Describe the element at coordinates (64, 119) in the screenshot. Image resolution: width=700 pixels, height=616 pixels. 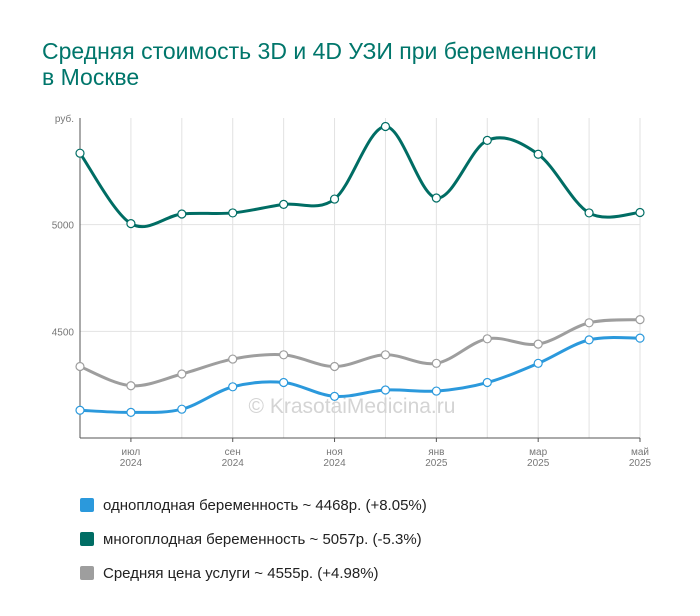
I see `y-unit-label: руб.` at that location.